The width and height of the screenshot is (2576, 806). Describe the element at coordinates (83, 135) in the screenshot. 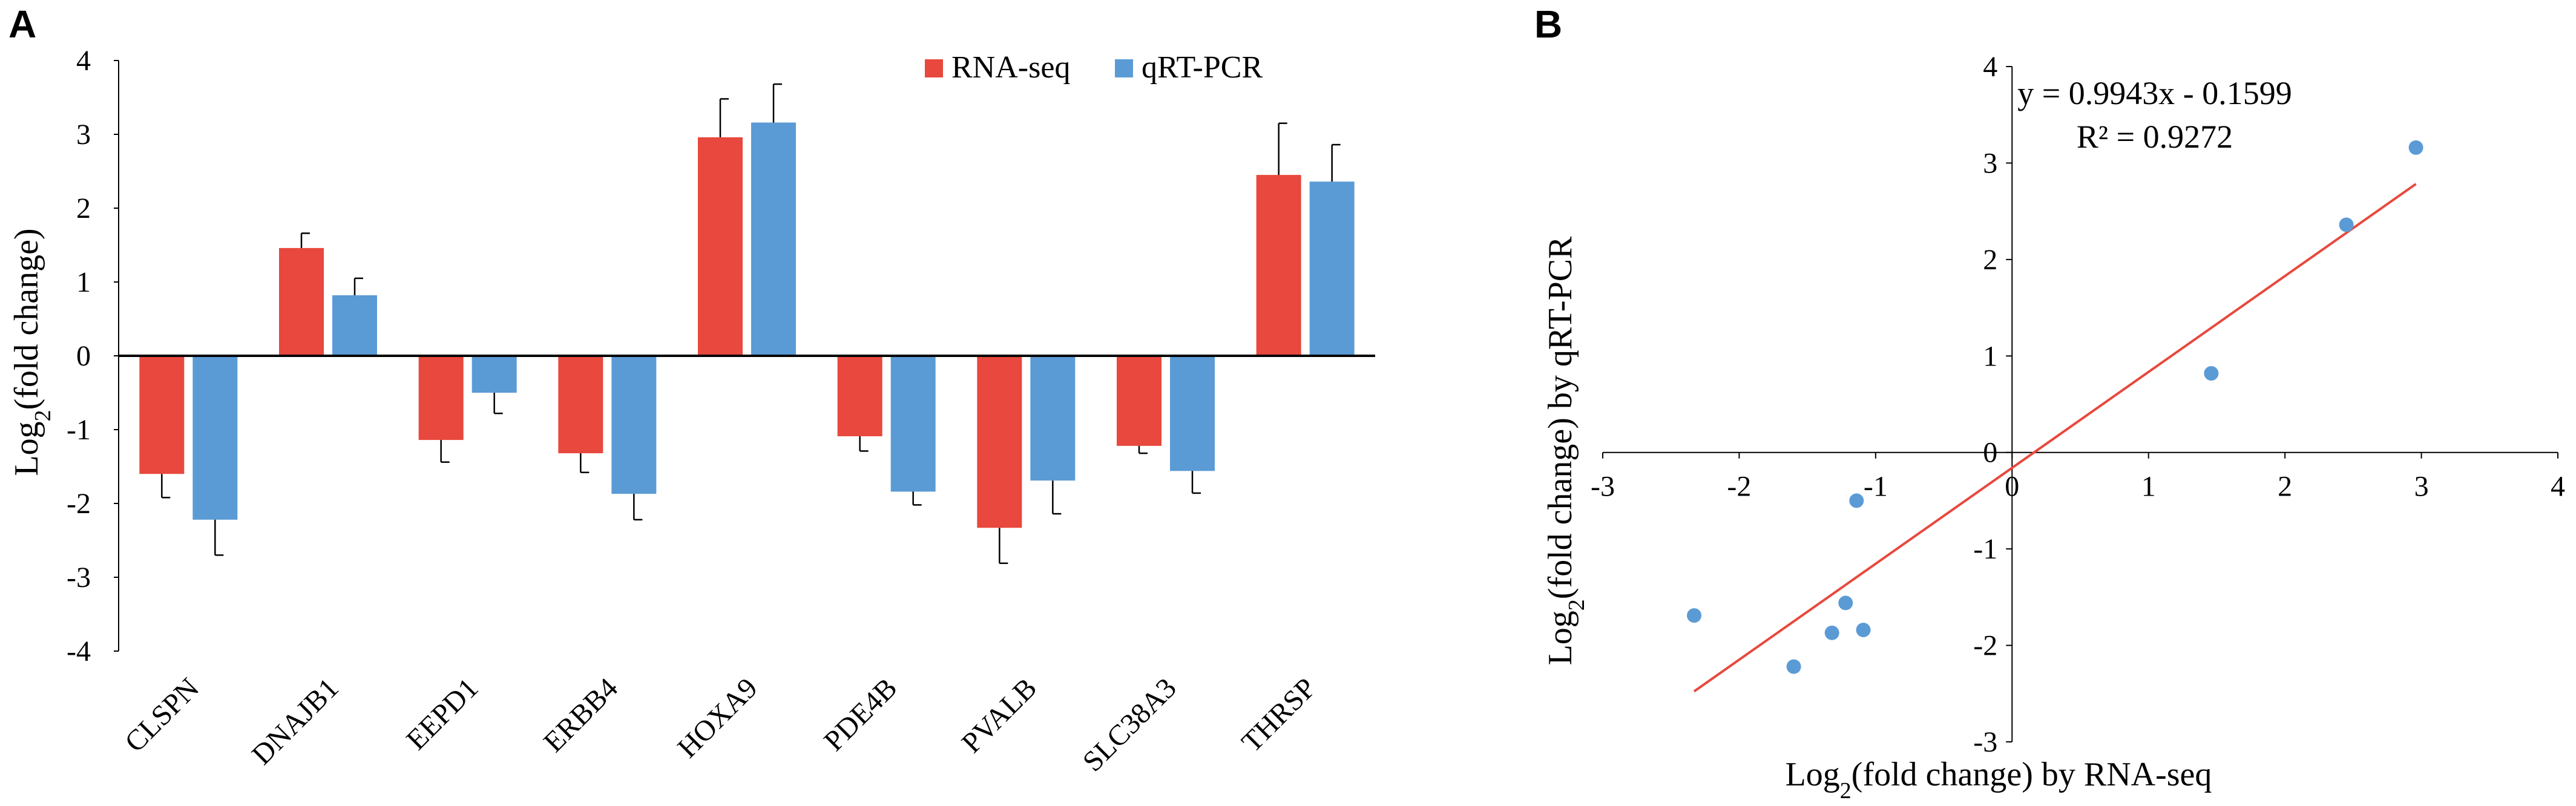

I see `a-y-tick-label: 3` at that location.